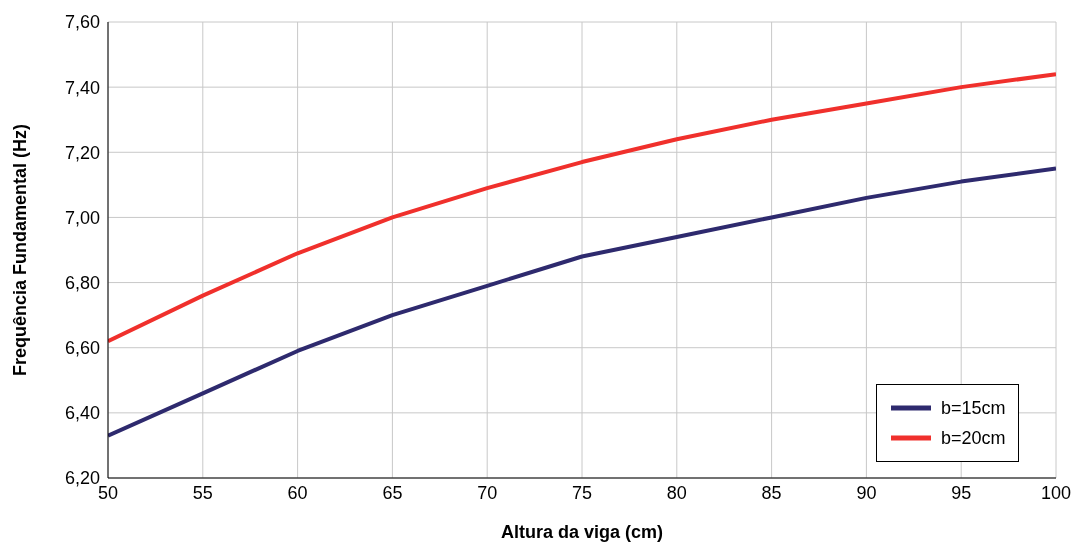  Describe the element at coordinates (297, 492) in the screenshot. I see `x-tick-label: 60` at that location.